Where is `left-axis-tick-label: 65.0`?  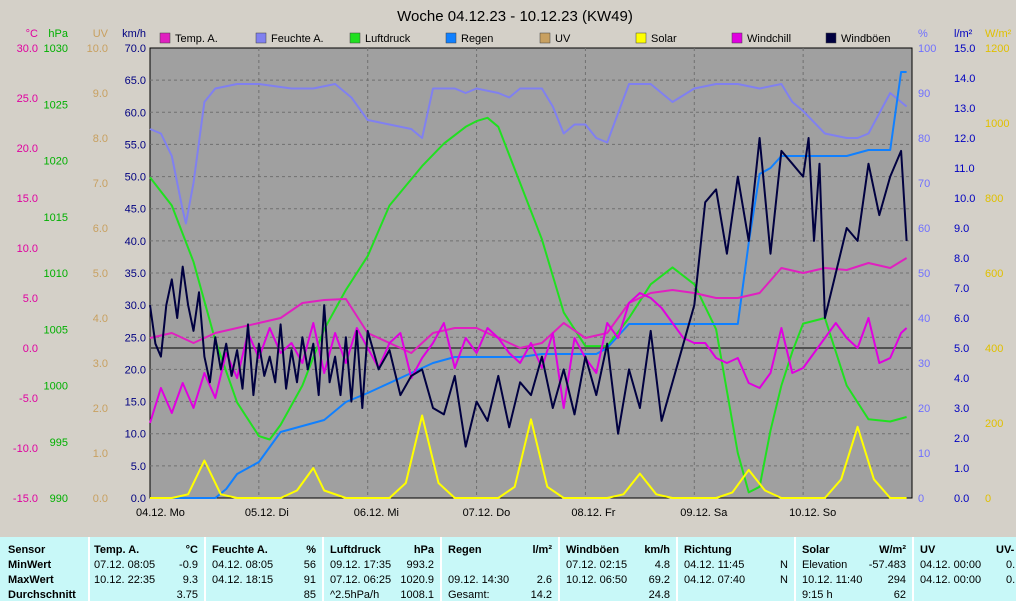 left-axis-tick-label: 65.0 is located at coordinates (135, 81).